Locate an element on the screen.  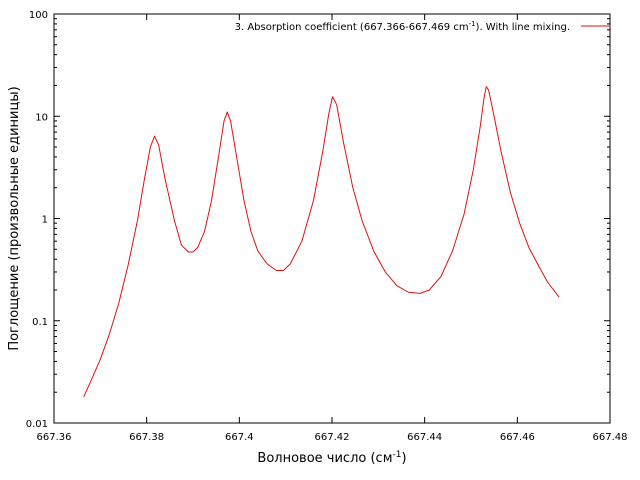
x-tick-label: 667.42 is located at coordinates (332, 437).